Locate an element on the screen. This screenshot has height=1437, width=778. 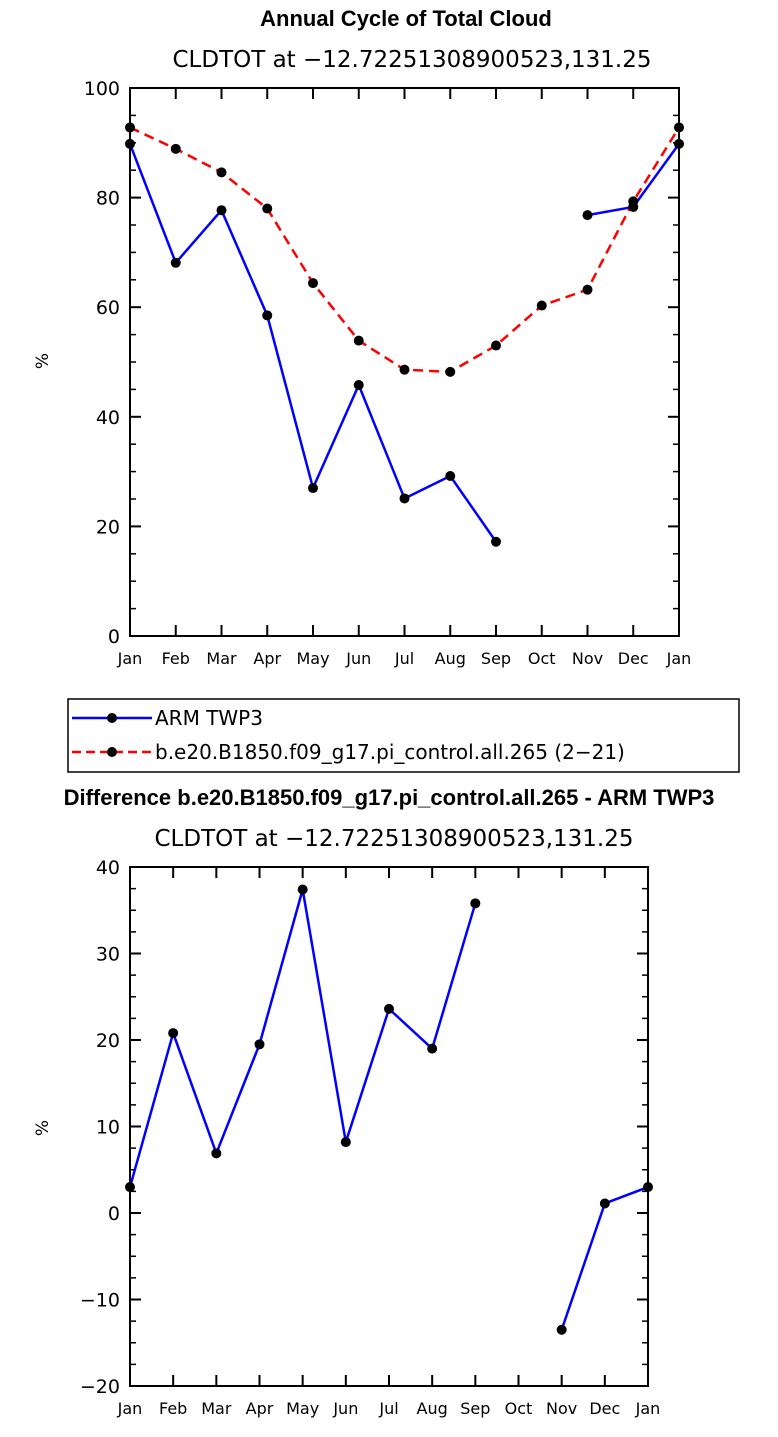
chart2-xtick-label: Sep is located at coordinates (475, 1408).